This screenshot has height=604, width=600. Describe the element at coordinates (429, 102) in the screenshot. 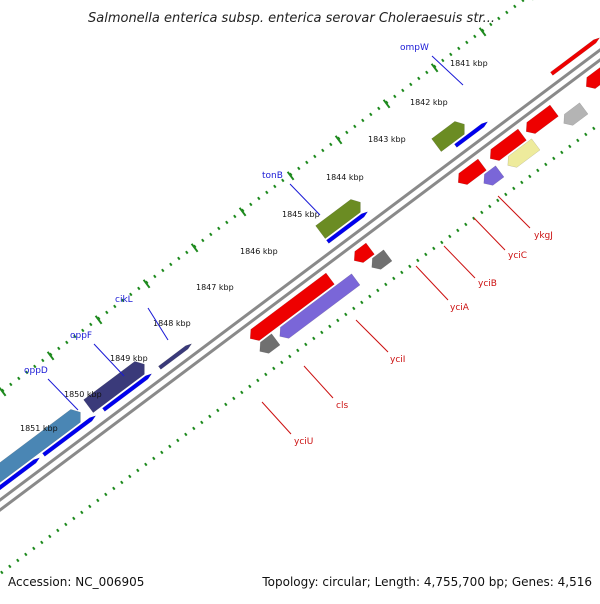

I see `tick-label: 1842 kbp` at that location.